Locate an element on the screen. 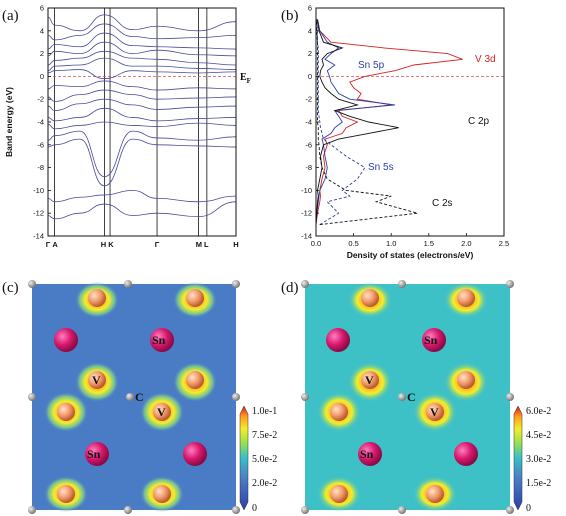  dos-y-ticks: 6 4 2 0 -2 -4 -6 -8 -10 -12 -14 is located at coordinates (310, 122).